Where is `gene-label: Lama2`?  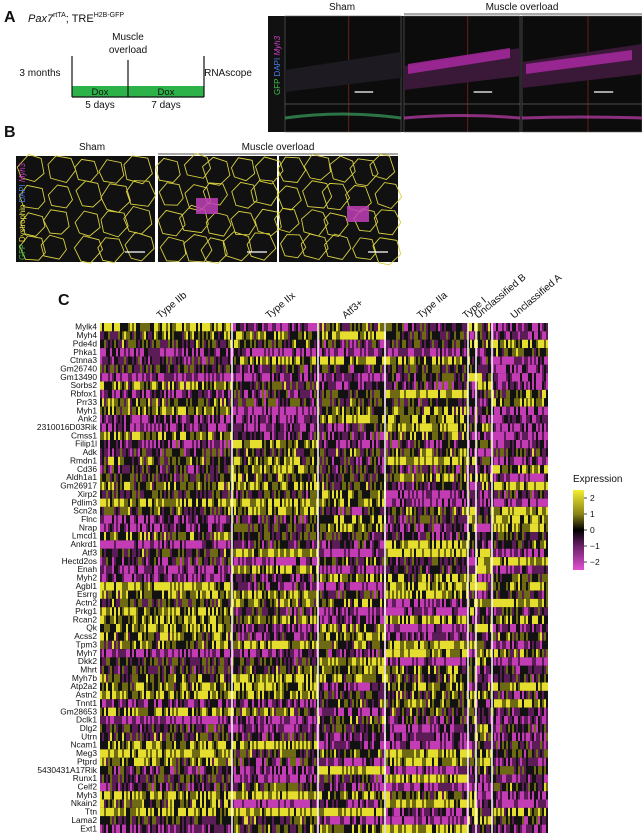 gene-label: Lama2 is located at coordinates (84, 820).